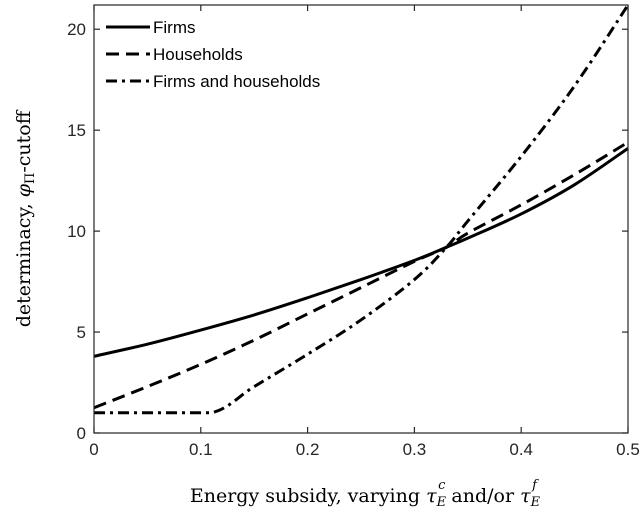 The image size is (643, 520). I want to click on y-axis-cutoff: -cutoff, so click(24, 140).